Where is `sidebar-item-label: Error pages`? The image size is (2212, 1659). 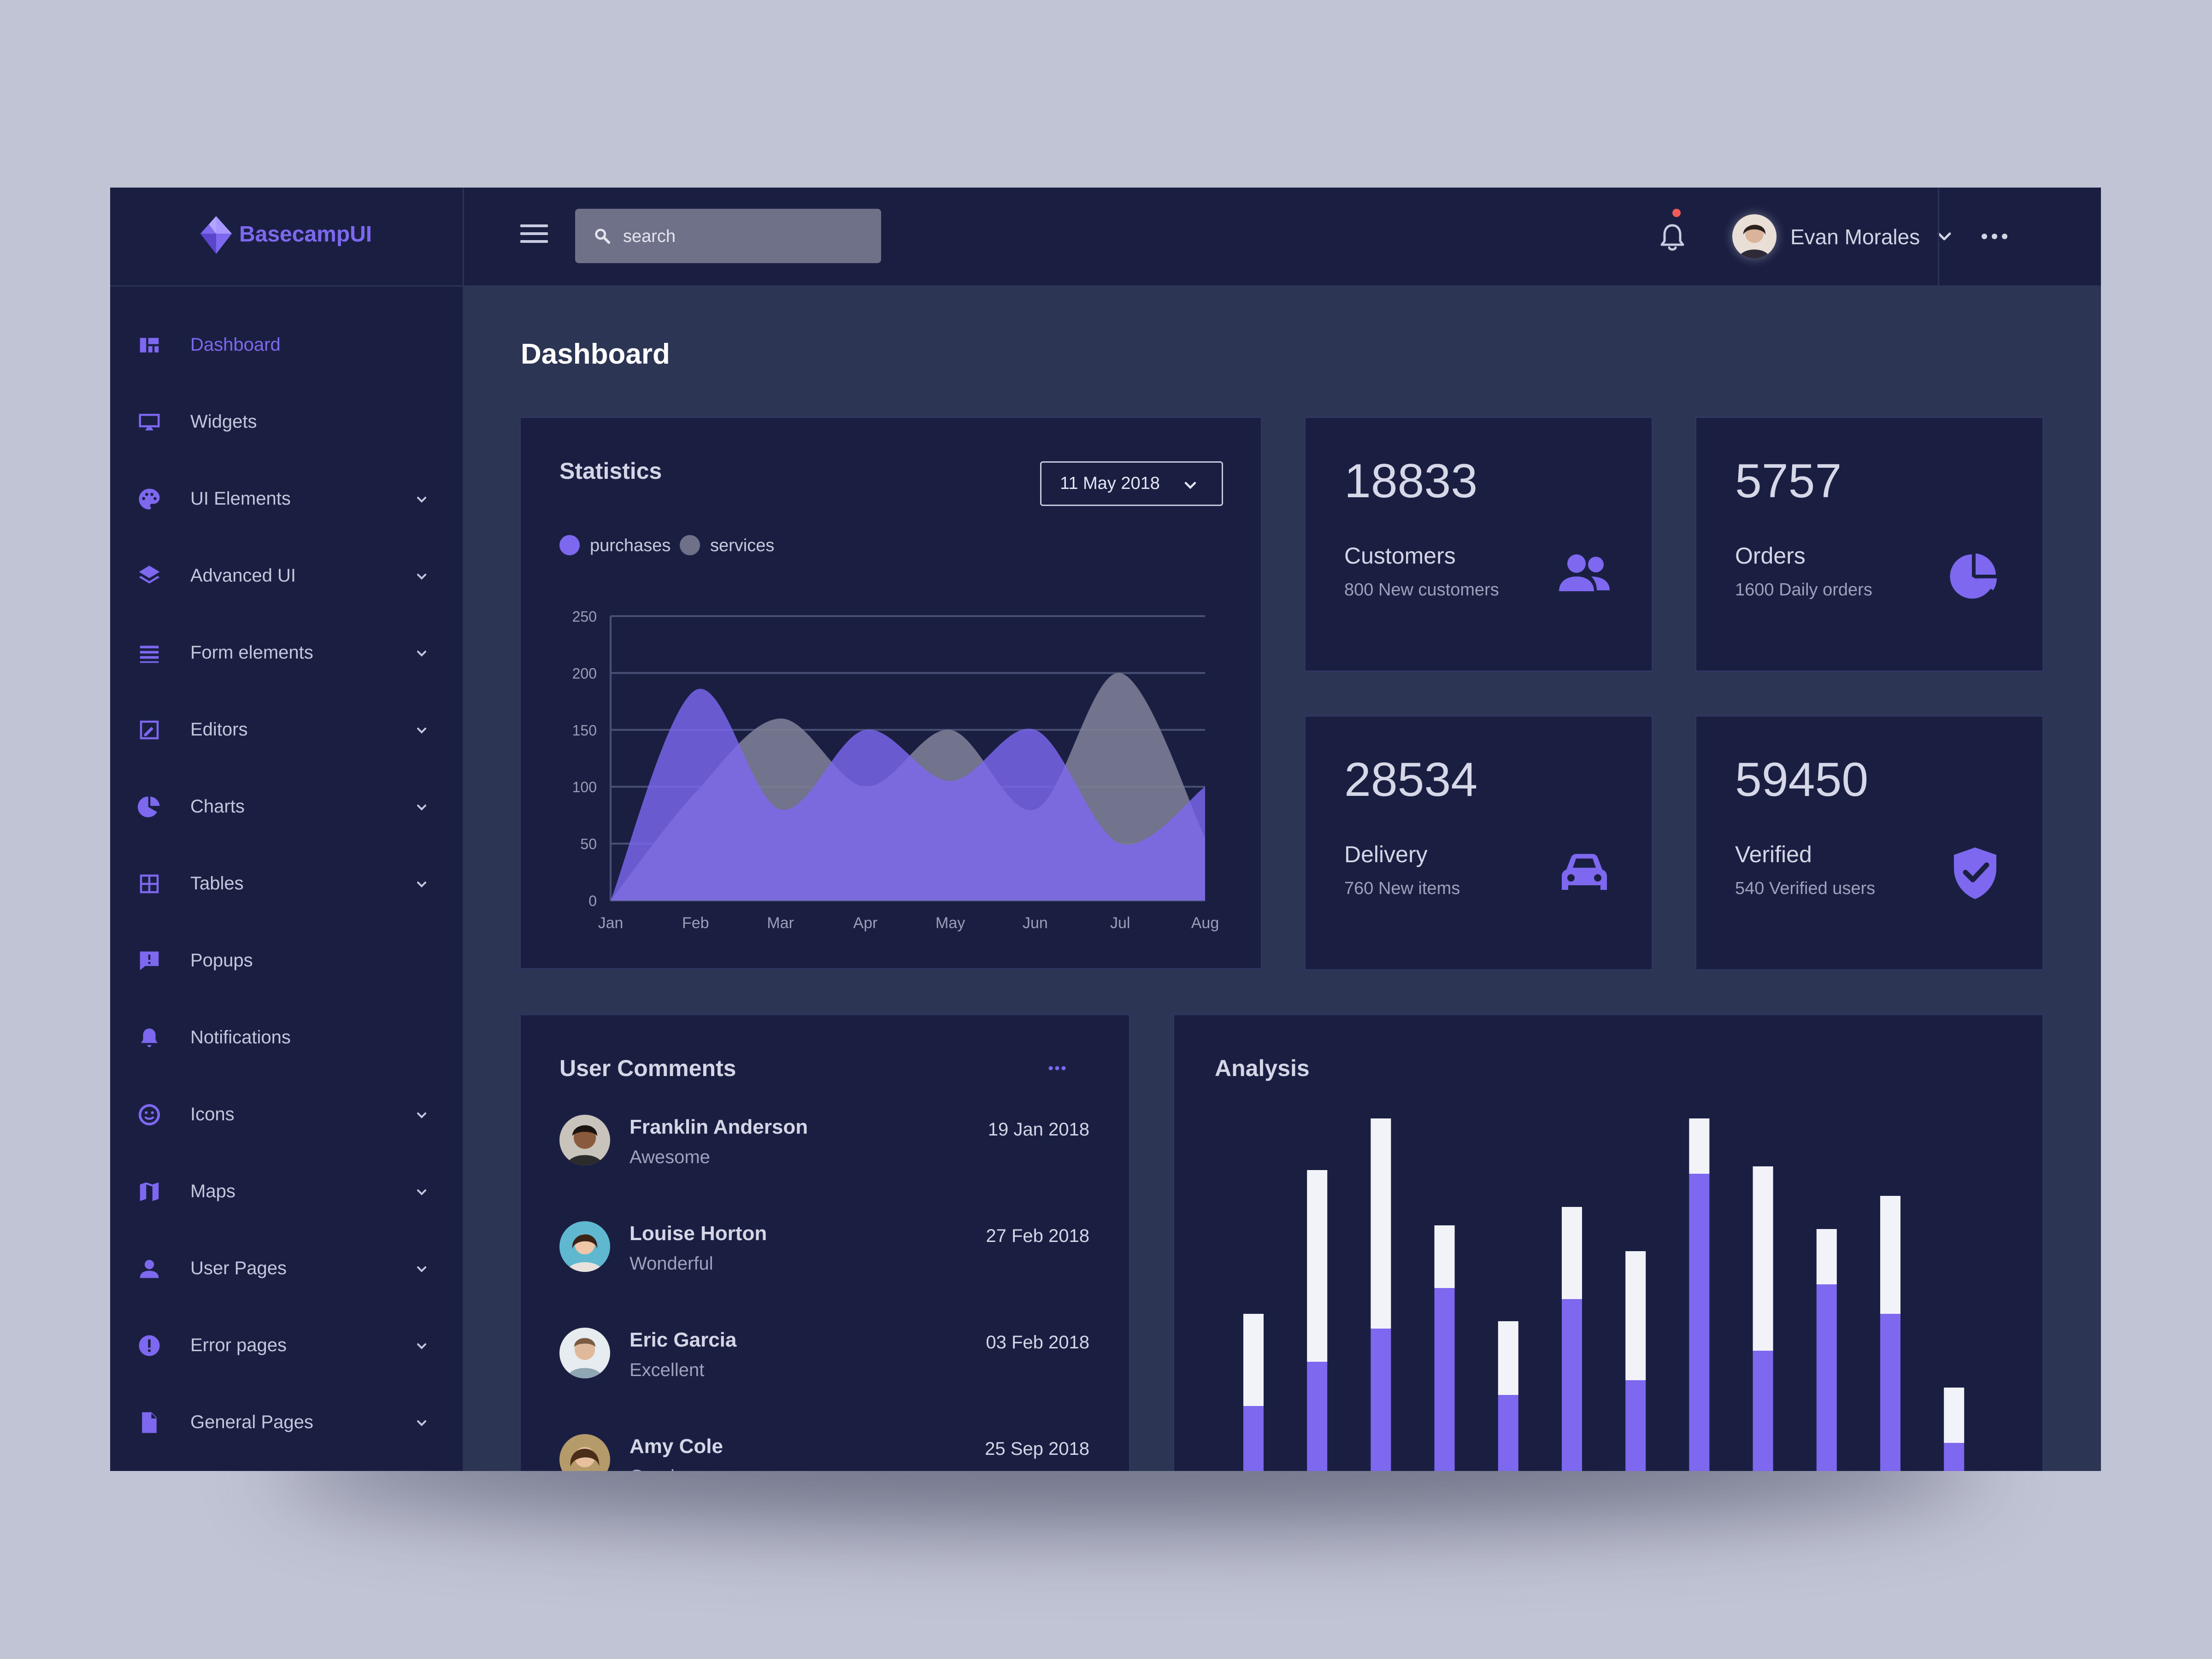 sidebar-item-label: Error pages is located at coordinates (238, 1345).